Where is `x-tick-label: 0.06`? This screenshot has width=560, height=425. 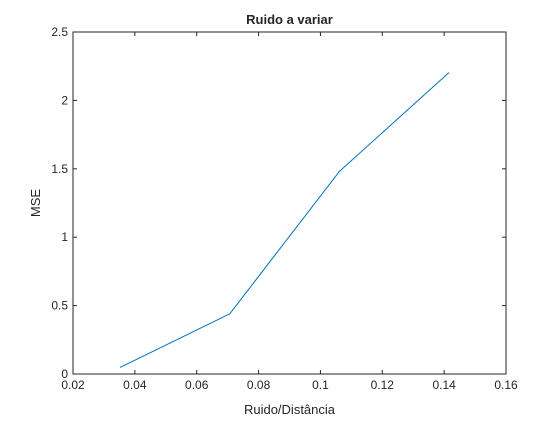
x-tick-label: 0.06 is located at coordinates (197, 385).